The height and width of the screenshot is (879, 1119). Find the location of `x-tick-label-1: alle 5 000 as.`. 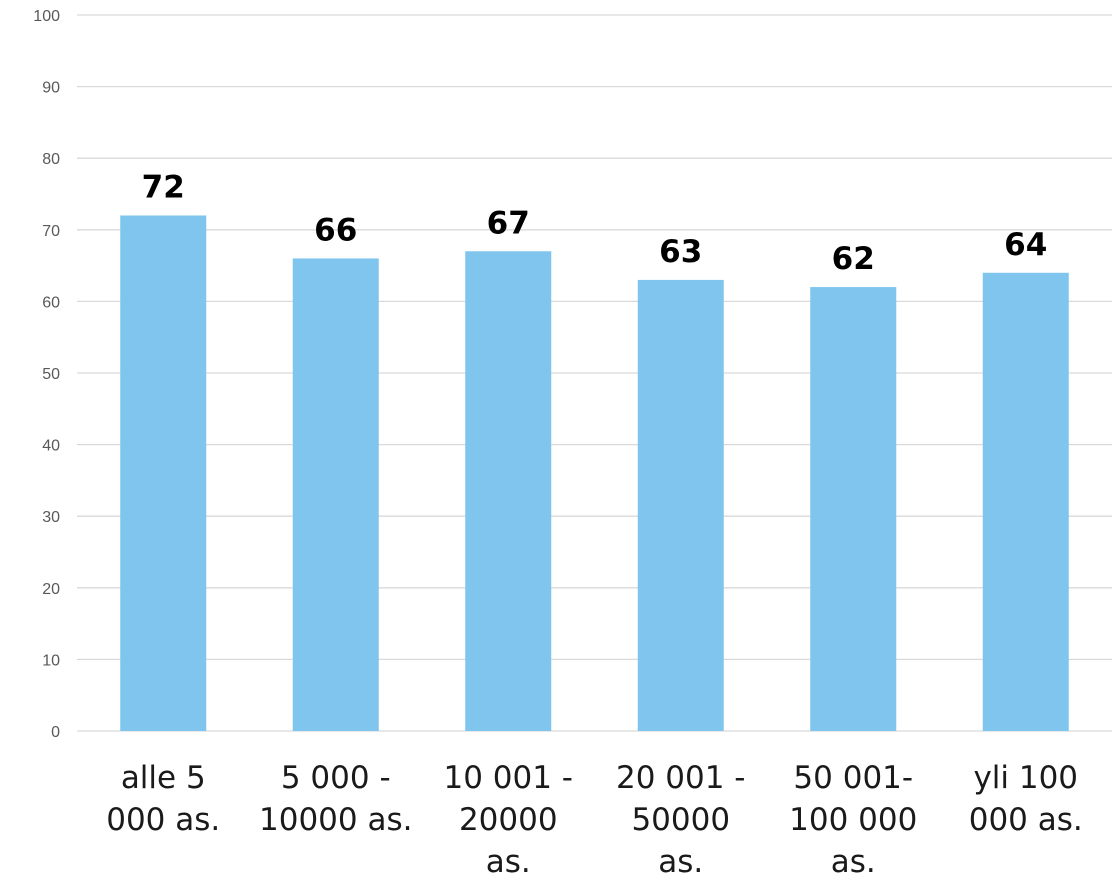

x-tick-label-1: alle 5 000 as. is located at coordinates (163, 799).